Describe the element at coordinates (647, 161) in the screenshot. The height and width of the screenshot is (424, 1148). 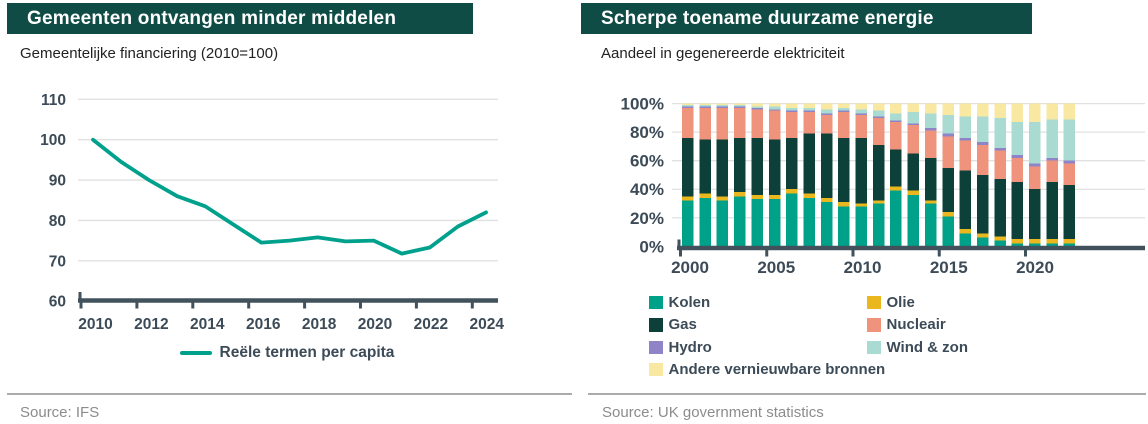
I see `y-tick-label: 60%` at that location.